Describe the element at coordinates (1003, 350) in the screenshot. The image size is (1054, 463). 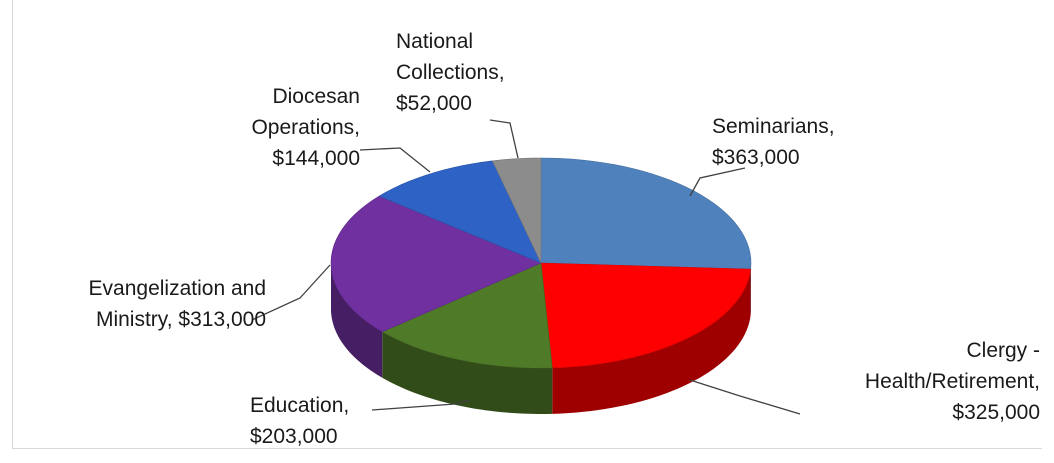
I see `data-label-line: Clergy -` at that location.